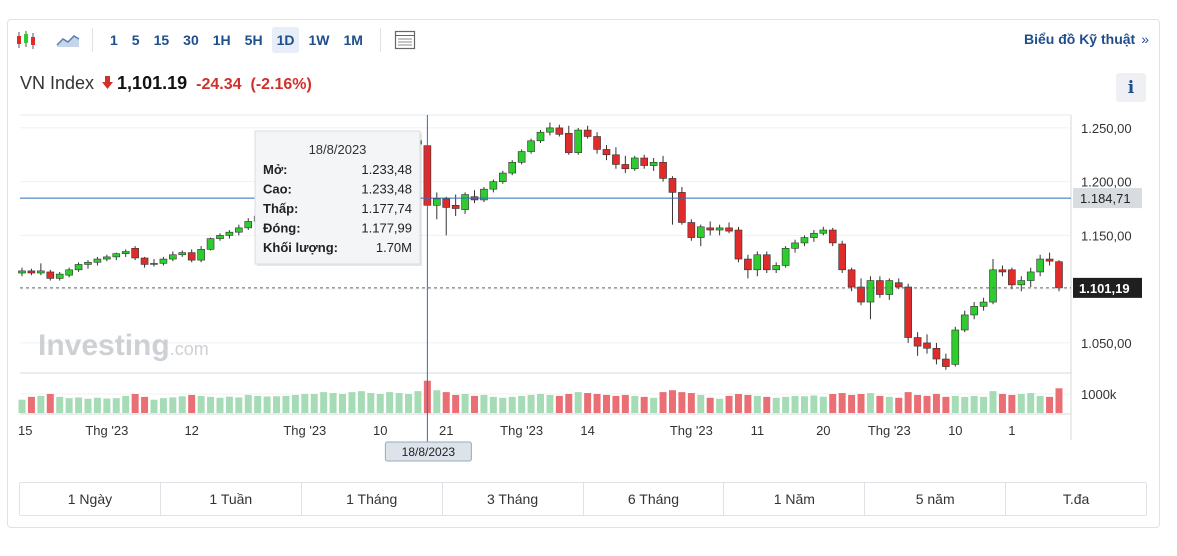 The width and height of the screenshot is (1177, 556). Describe the element at coordinates (513, 499) in the screenshot. I see `timeframe-button: 3 Tháng` at that location.